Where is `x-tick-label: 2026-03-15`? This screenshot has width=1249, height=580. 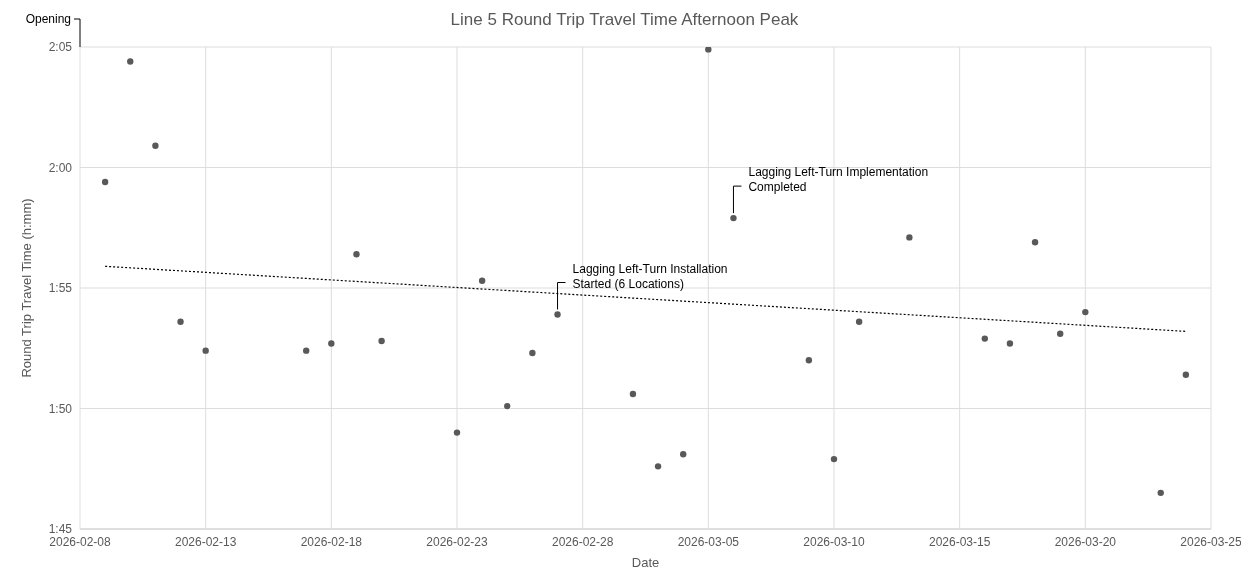
x-tick-label: 2026-03-15 is located at coordinates (959, 541).